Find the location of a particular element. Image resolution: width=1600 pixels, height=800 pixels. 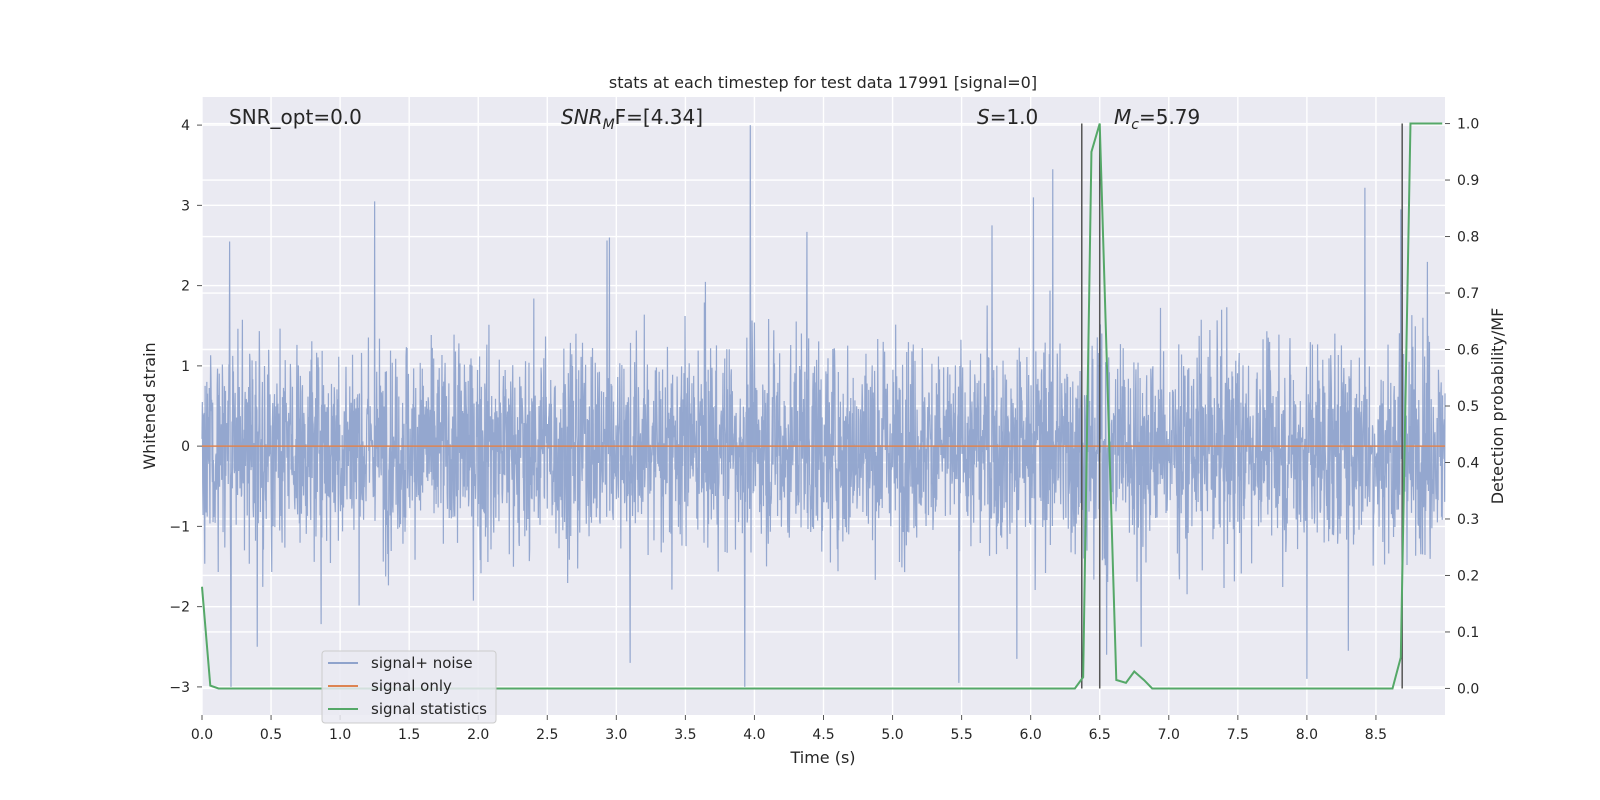

annotation-s-rest: =1.0 is located at coordinates (1014, 117).